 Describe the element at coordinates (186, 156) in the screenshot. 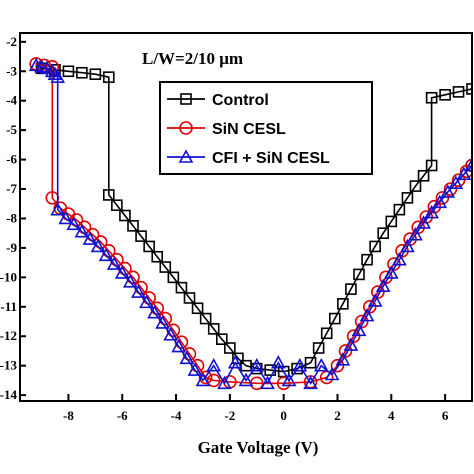

I see `legend-swatch-marker` at that location.